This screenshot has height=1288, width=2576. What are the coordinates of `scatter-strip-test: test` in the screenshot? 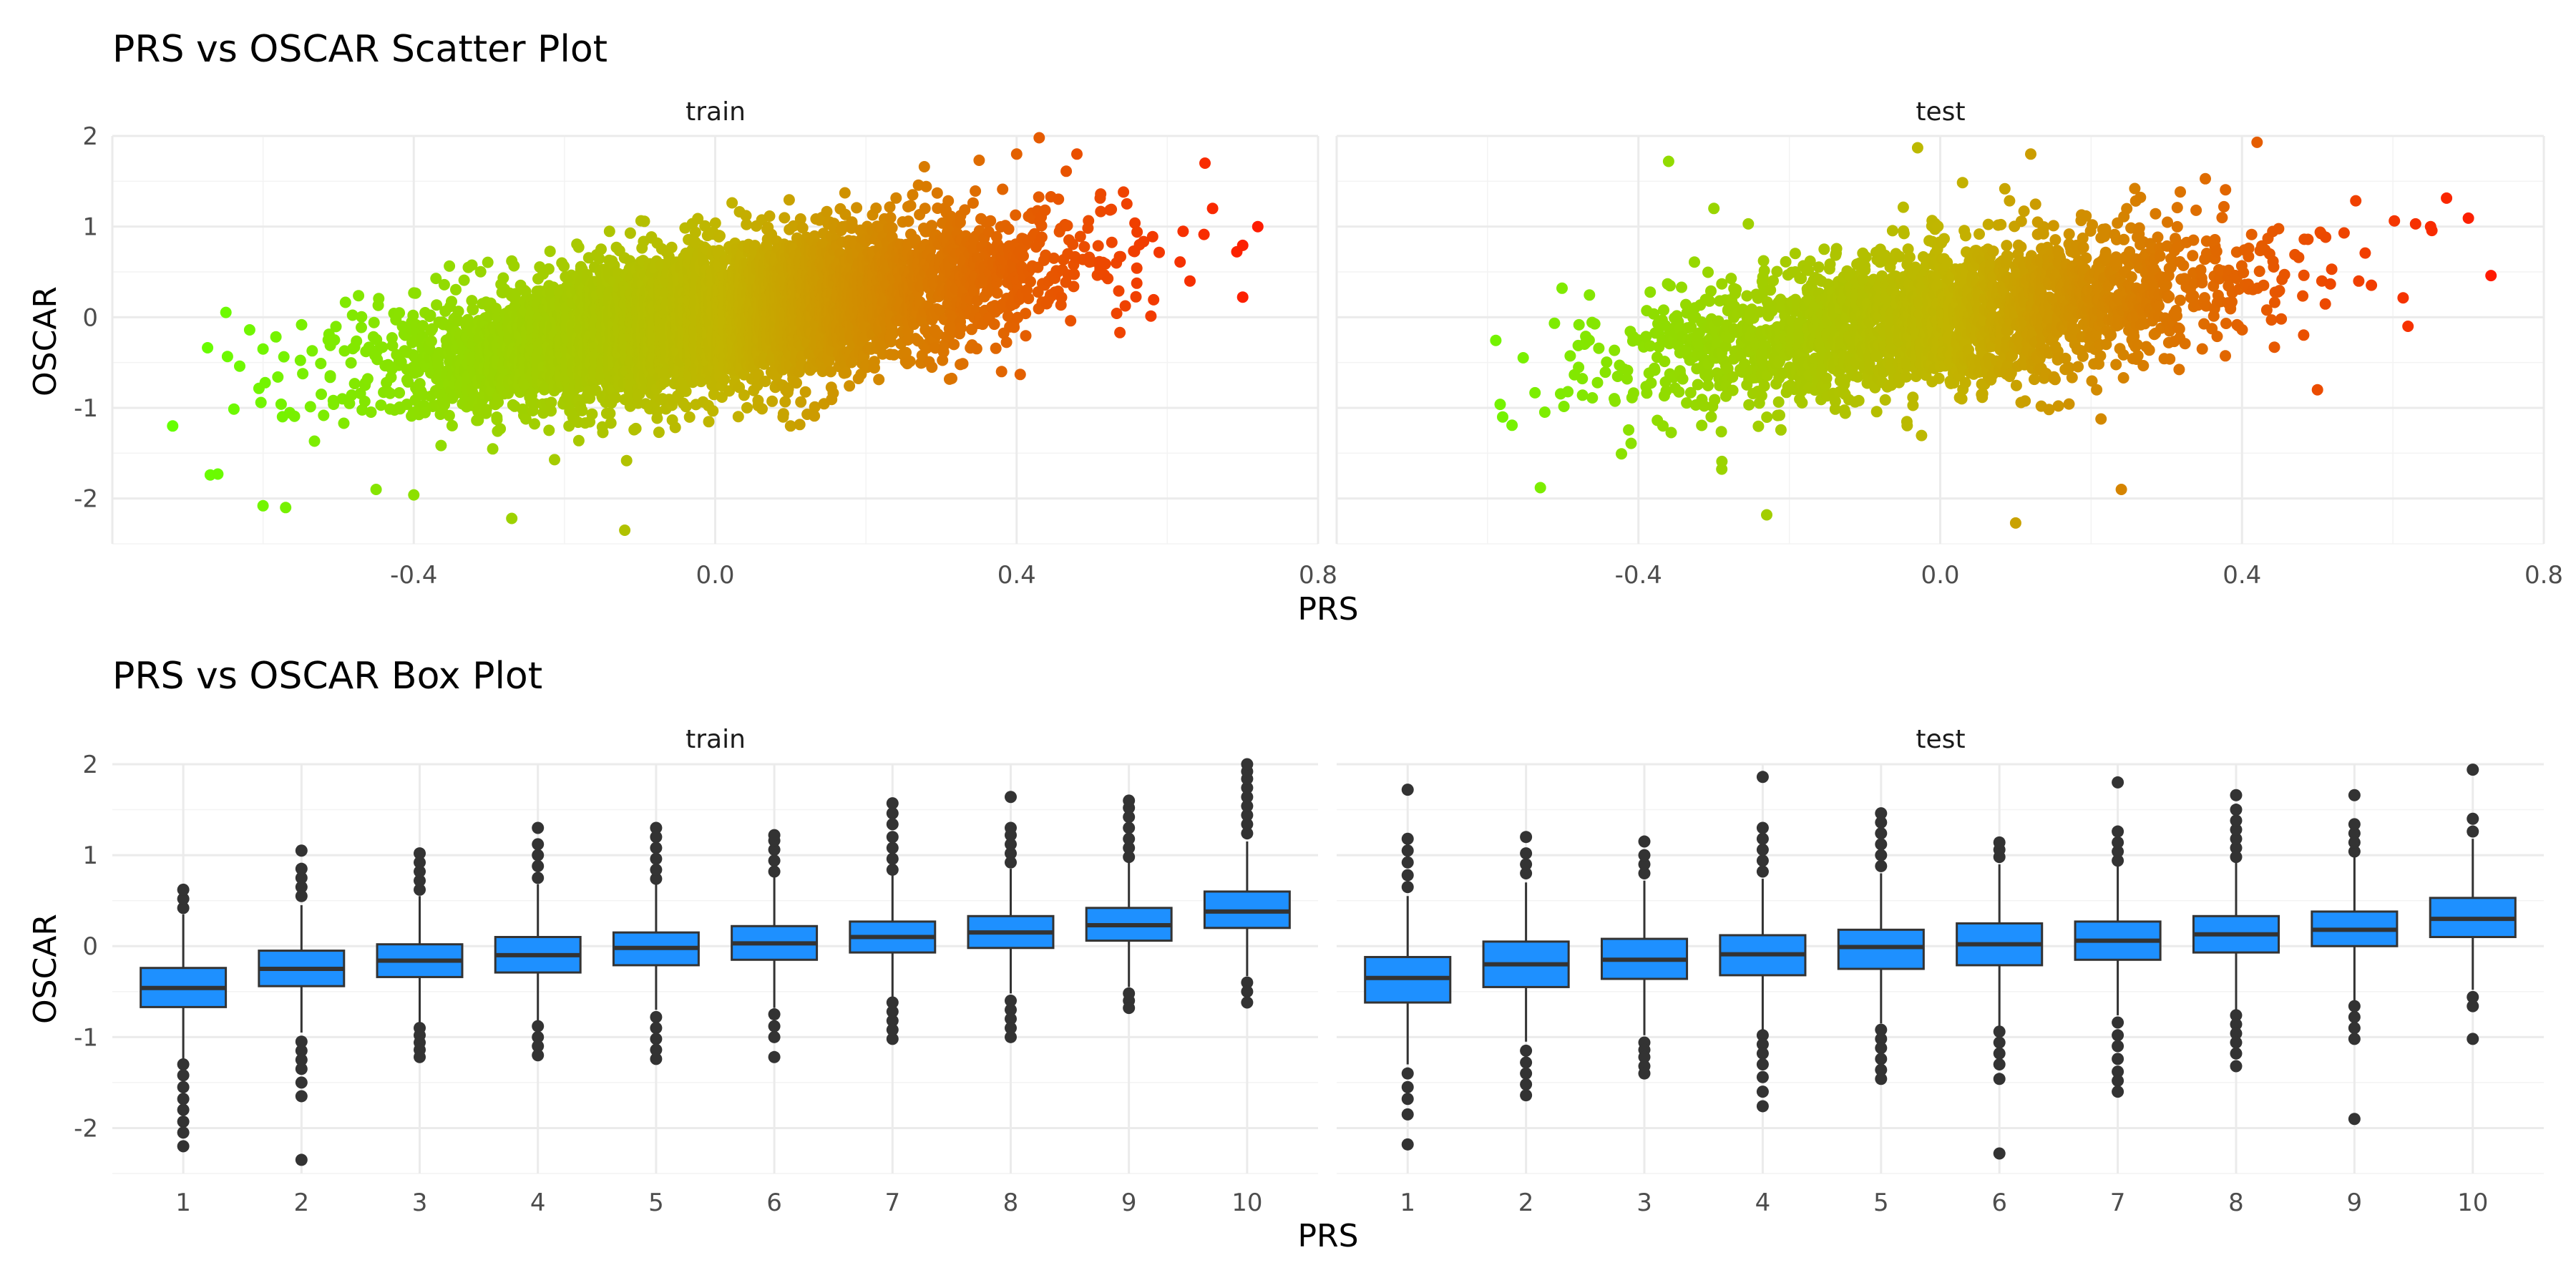 It's located at (1940, 112).